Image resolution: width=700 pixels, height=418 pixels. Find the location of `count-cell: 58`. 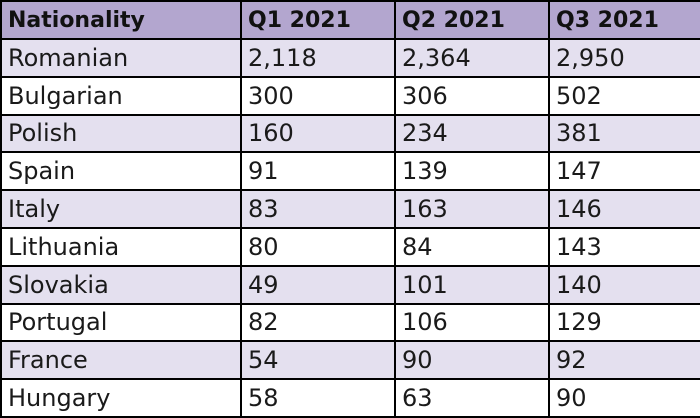

count-cell: 58 is located at coordinates (318, 398).